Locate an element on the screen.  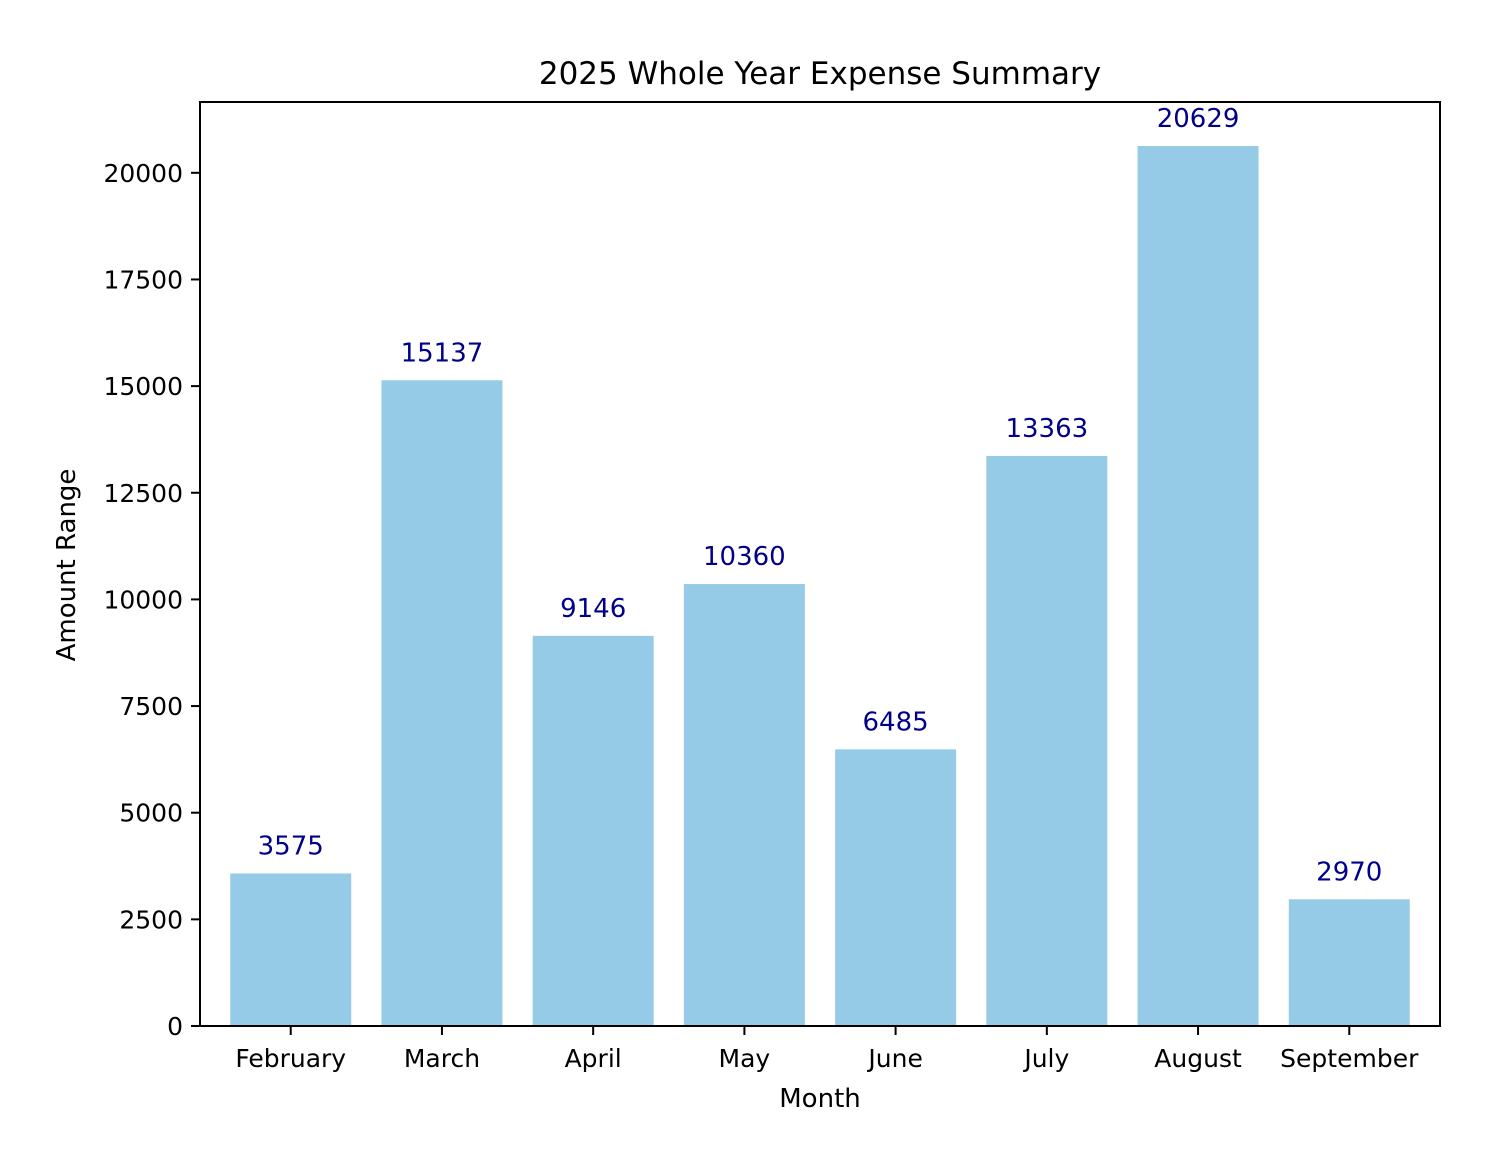
bar-july is located at coordinates (1047, 740).